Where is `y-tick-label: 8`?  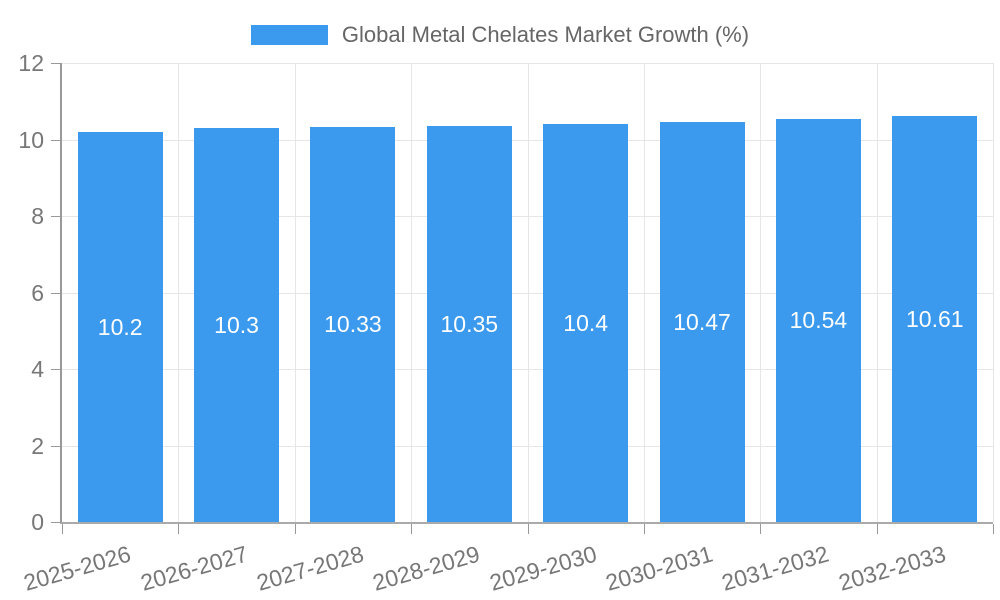
y-tick-label: 8 is located at coordinates (37, 216).